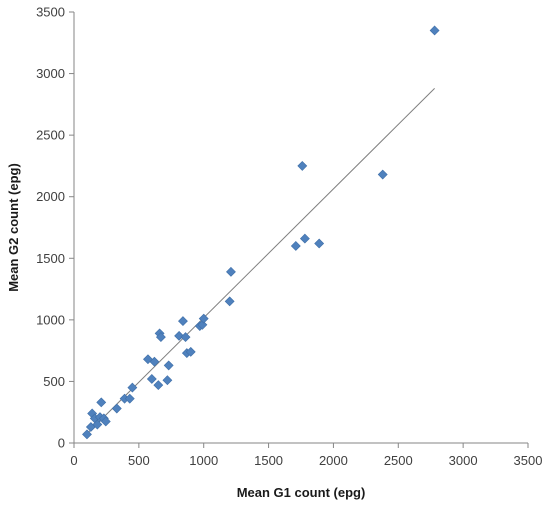  I want to click on y-tick-label: 500, so click(54, 381).